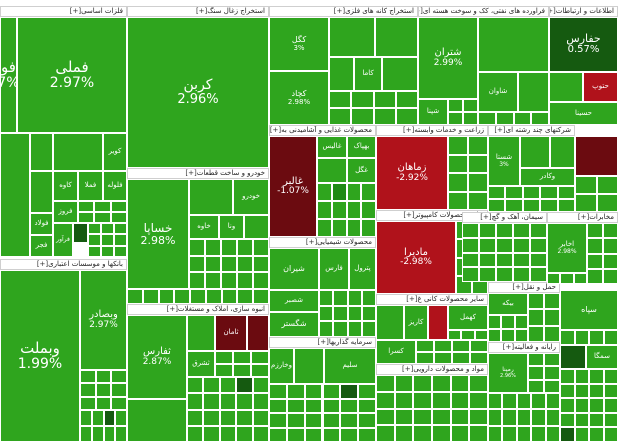 This screenshot has width=618, height=442. I want to click on stock-tile: کاوه, so click(65, 186).